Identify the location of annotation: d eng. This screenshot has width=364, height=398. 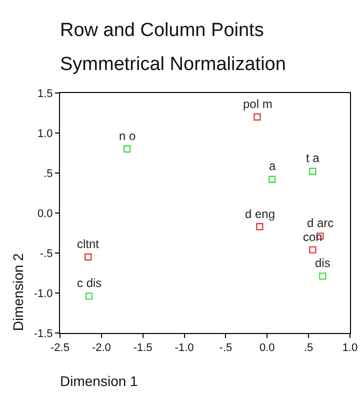
(260, 214).